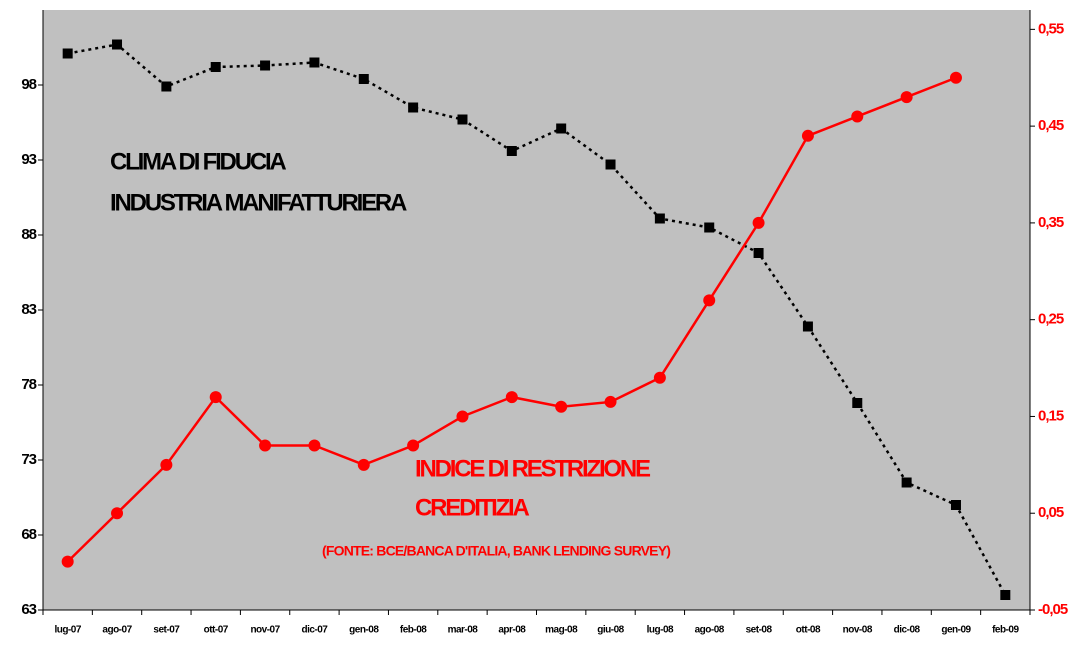 Image resolution: width=1085 pixels, height=645 pixels. What do you see at coordinates (533, 468) in the screenshot?
I see `annotation: INDICE DI RESTRIZIONE` at bounding box center [533, 468].